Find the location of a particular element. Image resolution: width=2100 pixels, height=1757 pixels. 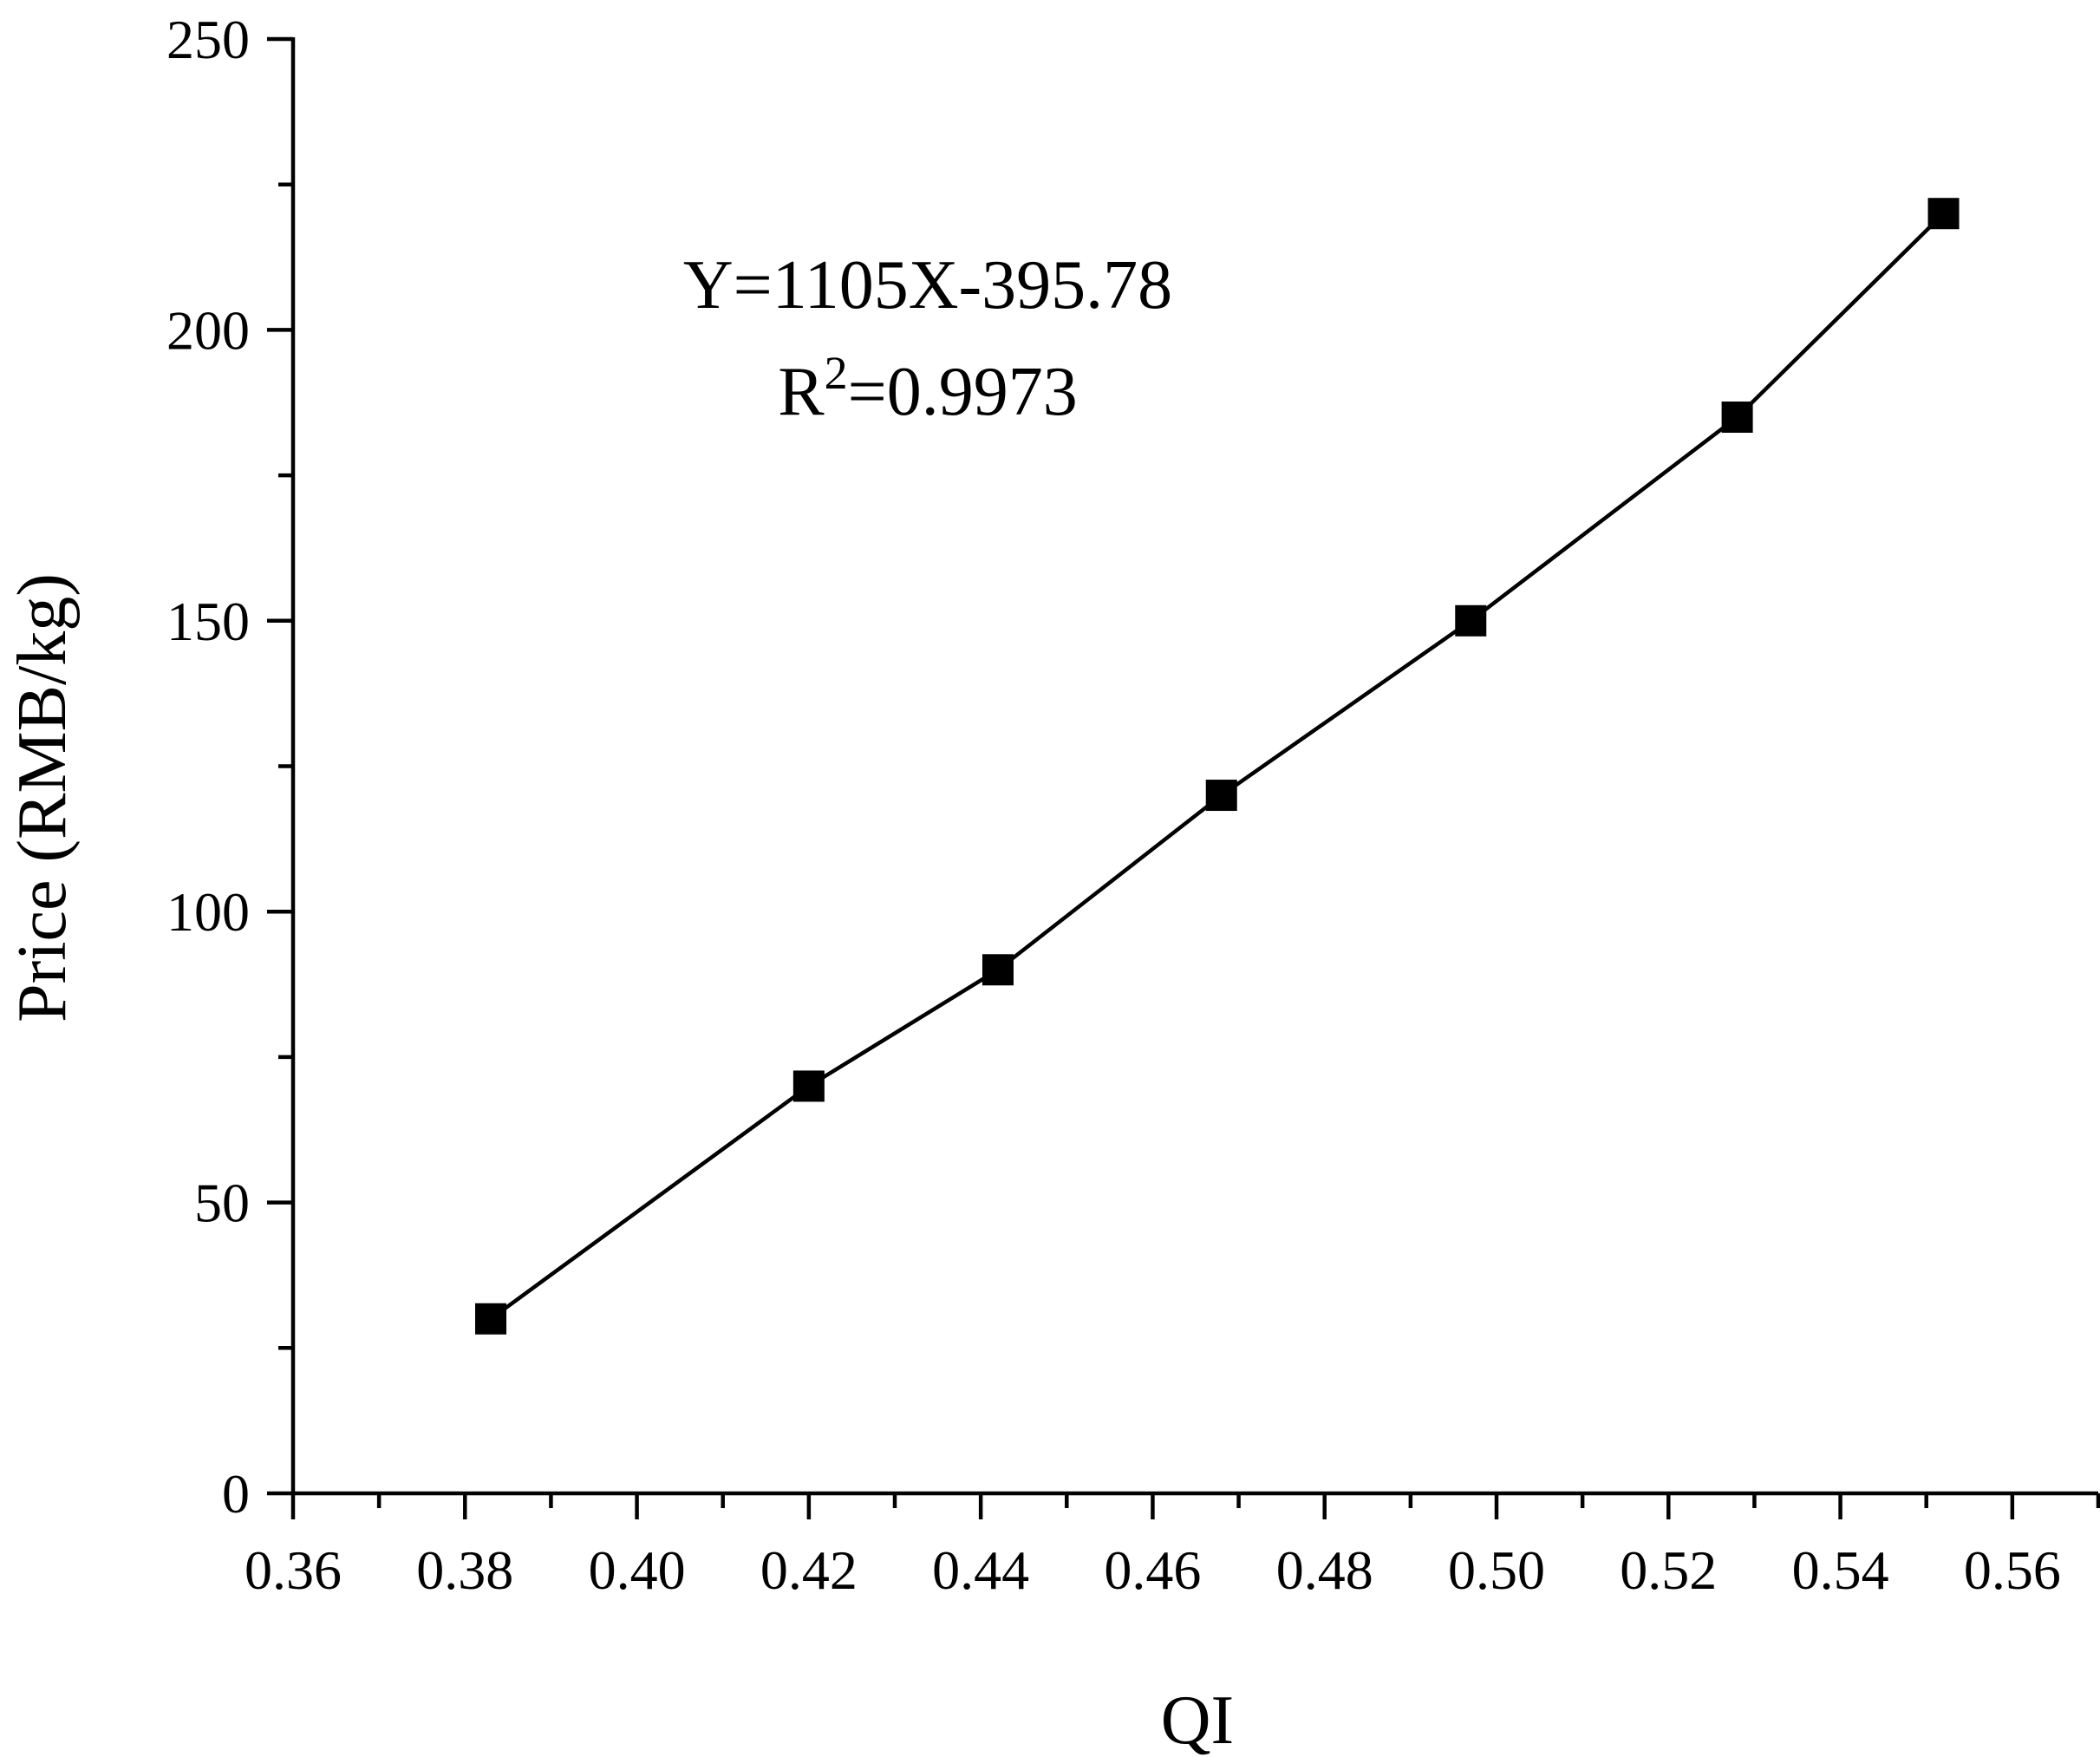

x-tick-label: 0.36 is located at coordinates (293, 1570).